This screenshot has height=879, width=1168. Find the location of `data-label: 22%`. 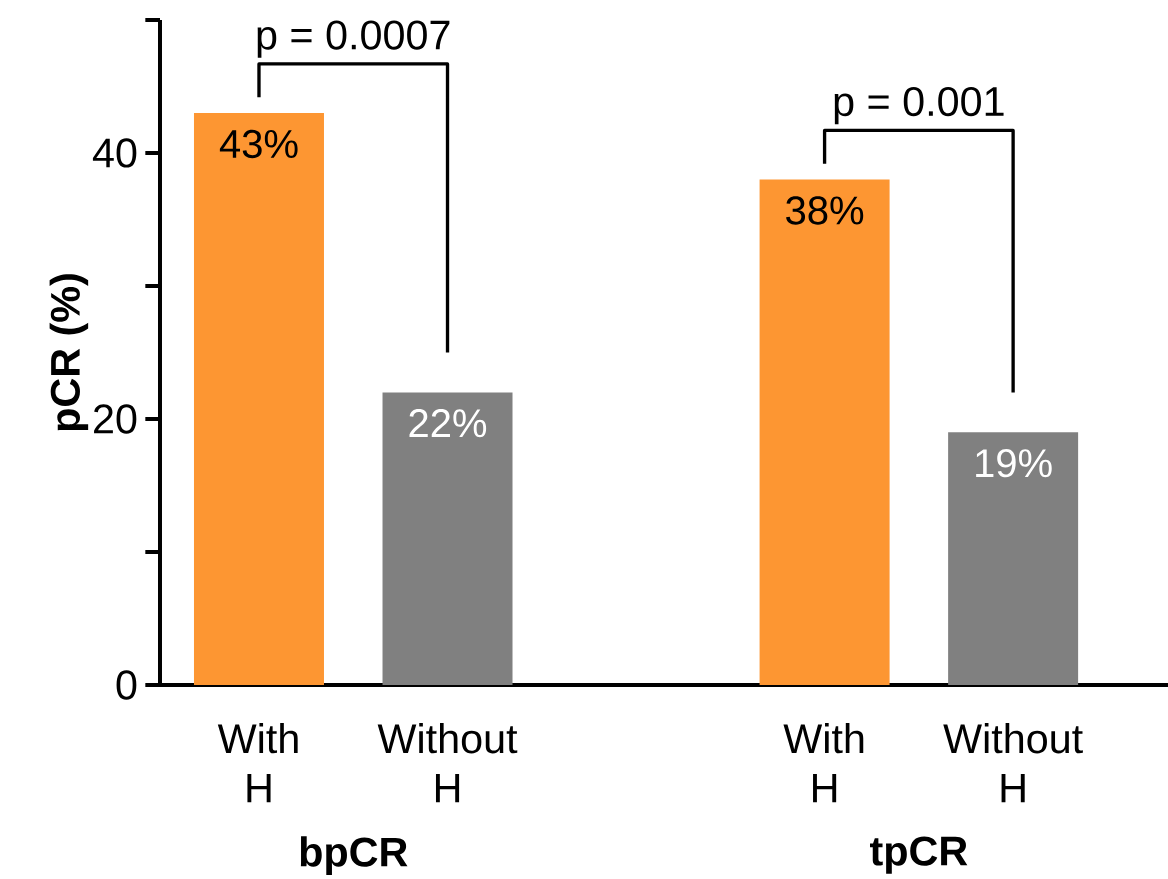

data-label: 22% is located at coordinates (448, 423).